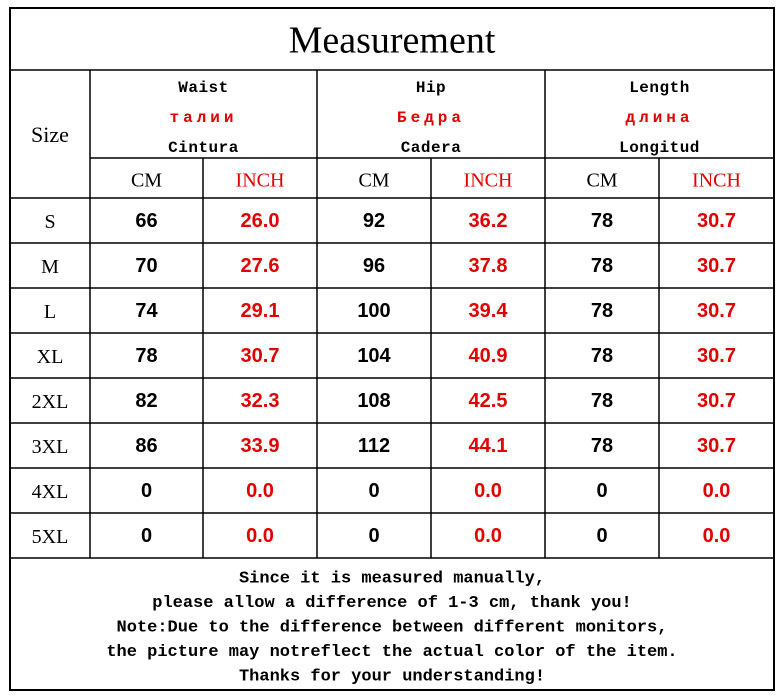  What do you see at coordinates (488, 221) in the screenshot?
I see `cell: 36.2` at bounding box center [488, 221].